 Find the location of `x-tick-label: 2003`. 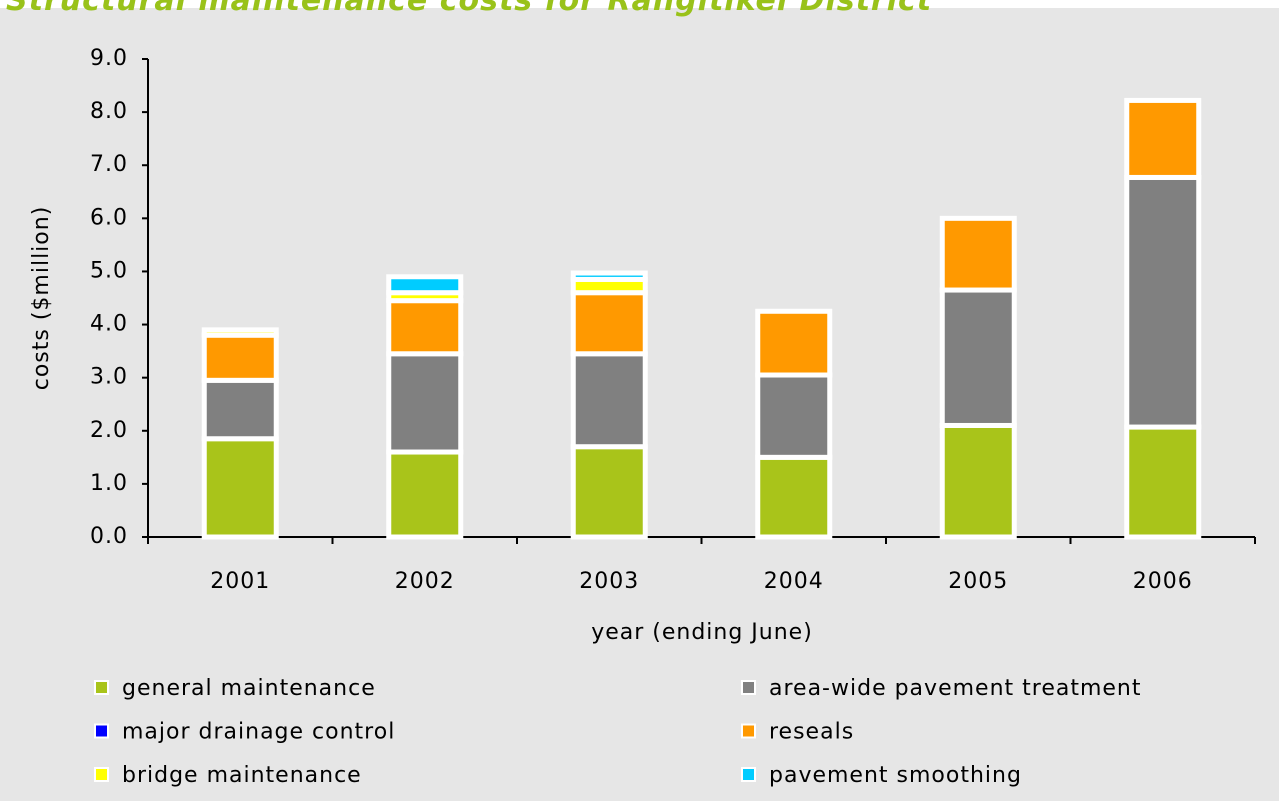

x-tick-label: 2003 is located at coordinates (609, 581).